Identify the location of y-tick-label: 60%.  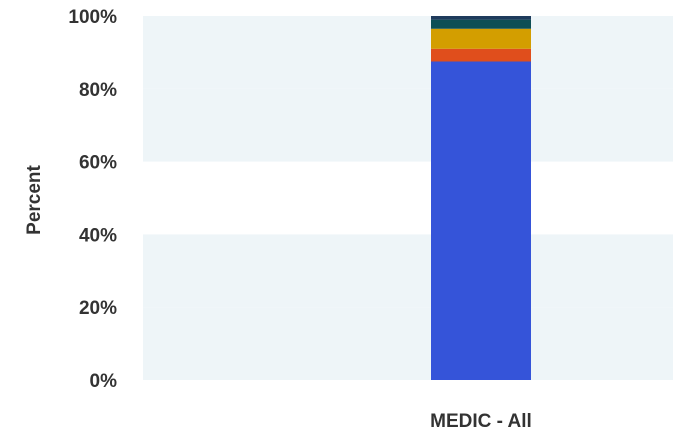
(98, 163).